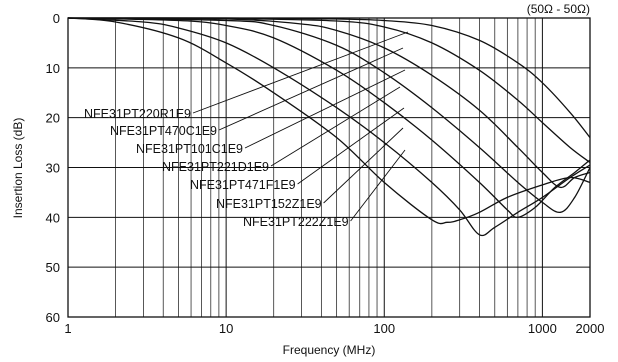 The height and width of the screenshot is (362, 618). Describe the element at coordinates (329, 350) in the screenshot. I see `x-axis-title: Frequency (MHz)` at that location.